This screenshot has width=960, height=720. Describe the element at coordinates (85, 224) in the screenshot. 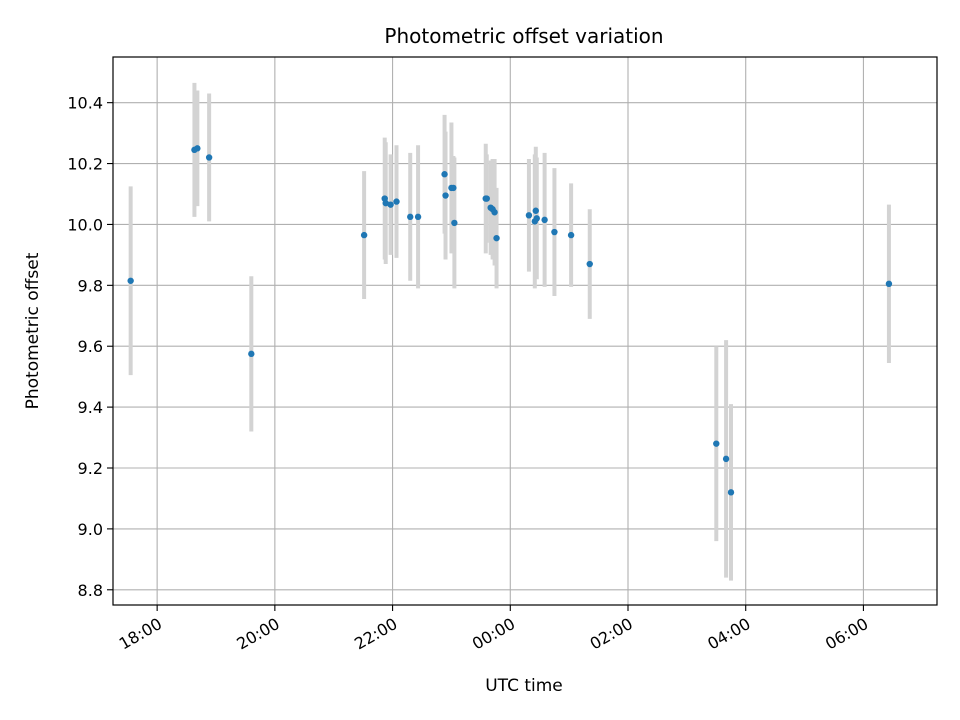

I see `y-tick-label: 10.0` at that location.